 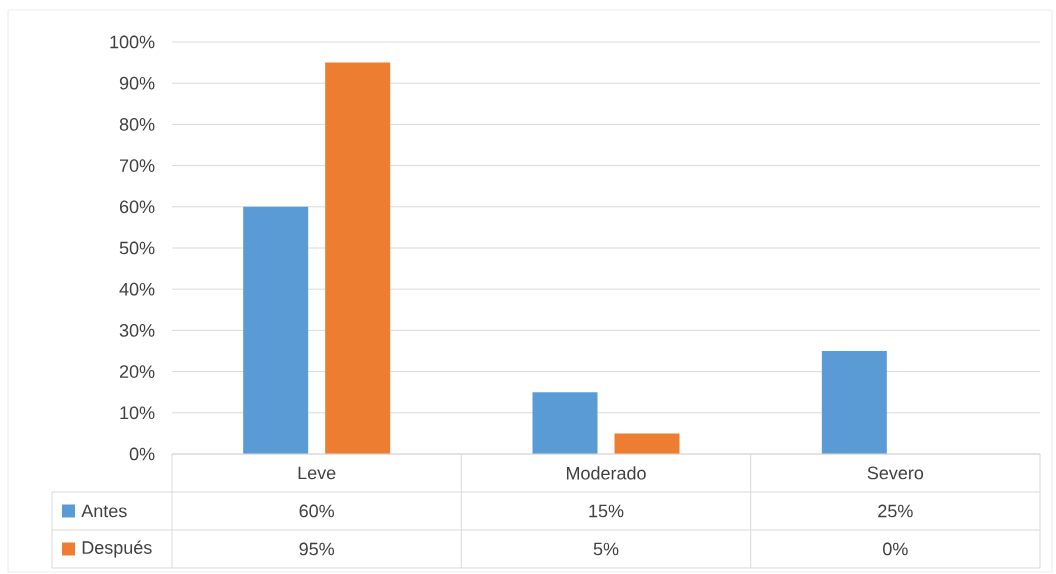 What do you see at coordinates (142, 454) in the screenshot?
I see `y-tick-label: 0%` at bounding box center [142, 454].